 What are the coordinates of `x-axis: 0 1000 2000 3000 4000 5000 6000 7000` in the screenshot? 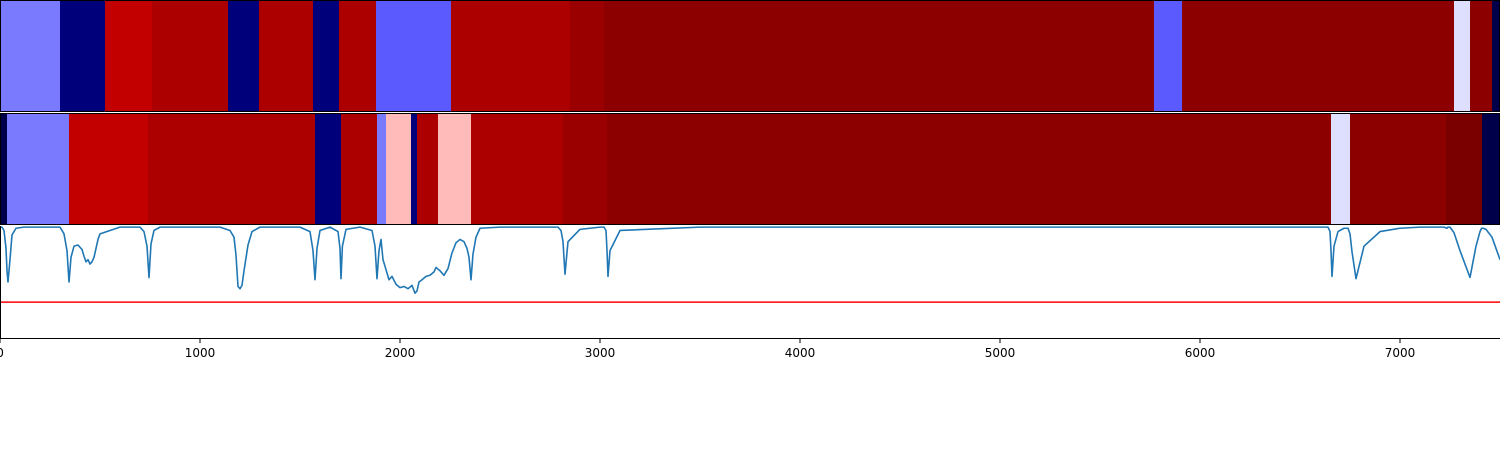 It's located at (707, 349).